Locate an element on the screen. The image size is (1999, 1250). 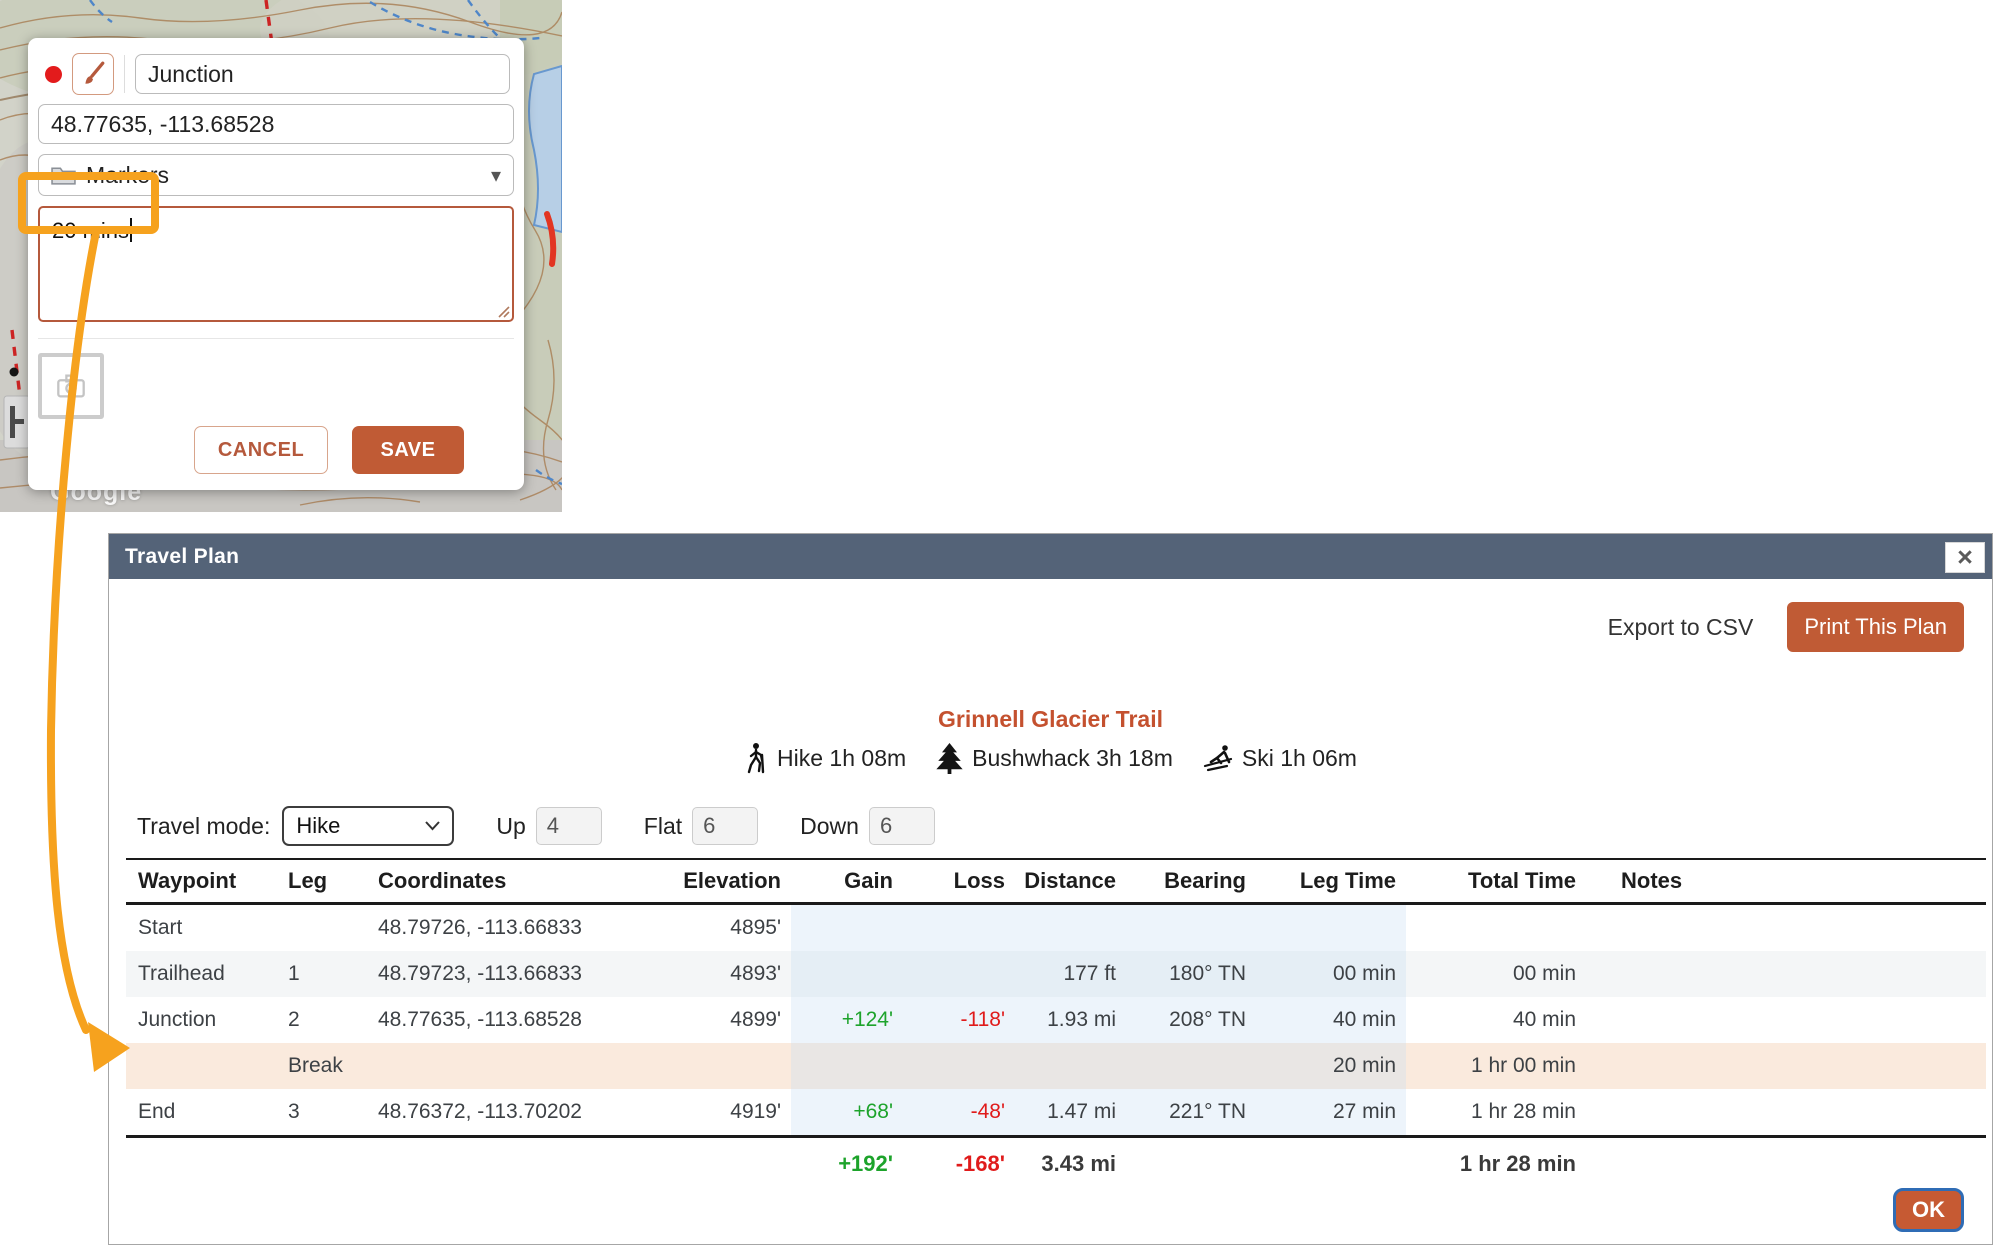
marker-coordinates-input is located at coordinates (276, 124).